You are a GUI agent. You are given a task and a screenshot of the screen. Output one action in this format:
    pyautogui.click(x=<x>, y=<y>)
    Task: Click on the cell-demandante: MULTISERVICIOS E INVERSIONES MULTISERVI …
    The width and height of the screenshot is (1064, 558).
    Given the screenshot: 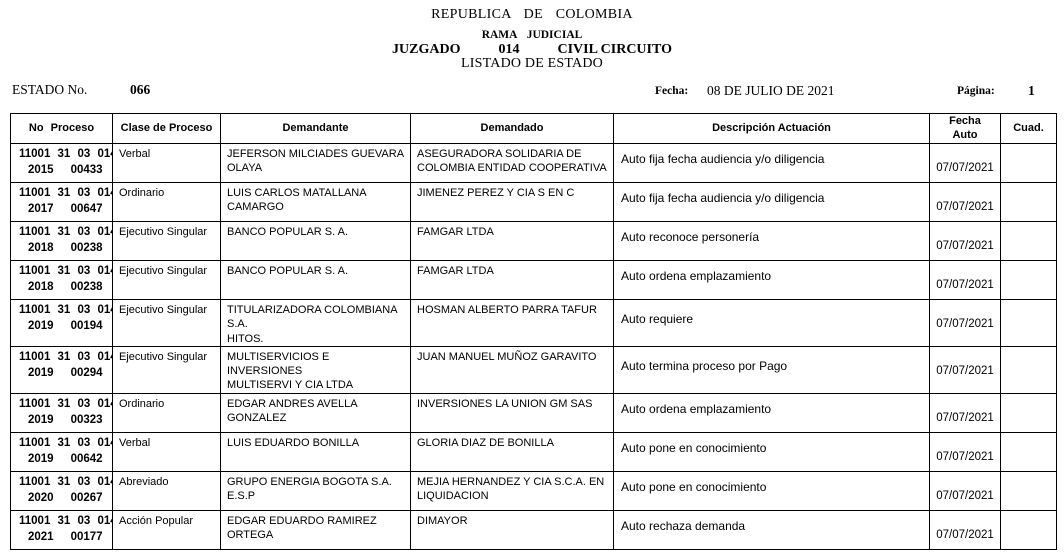 What is the action you would take?
    pyautogui.click(x=315, y=369)
    